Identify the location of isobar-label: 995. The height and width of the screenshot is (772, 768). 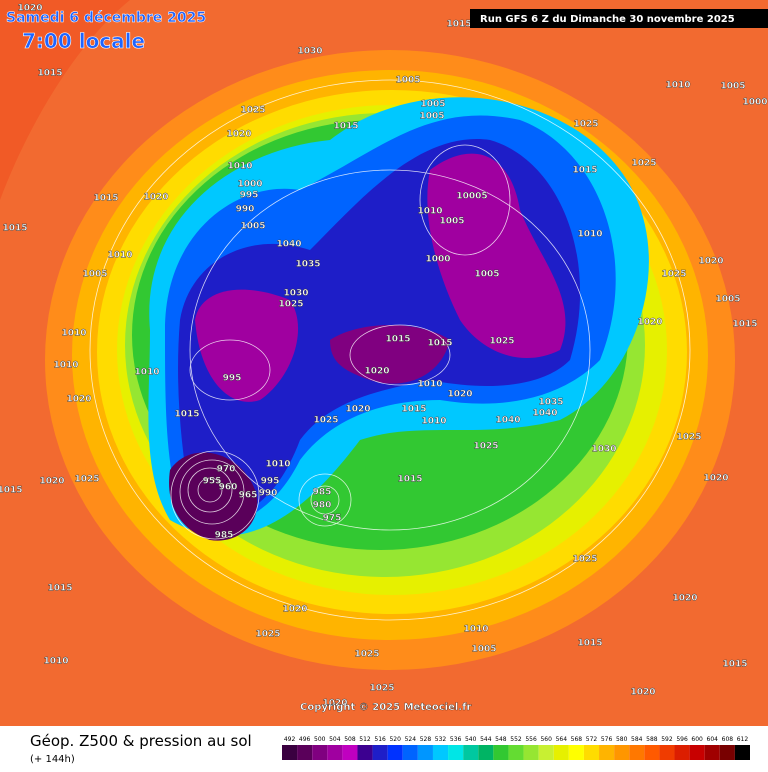
(270, 482).